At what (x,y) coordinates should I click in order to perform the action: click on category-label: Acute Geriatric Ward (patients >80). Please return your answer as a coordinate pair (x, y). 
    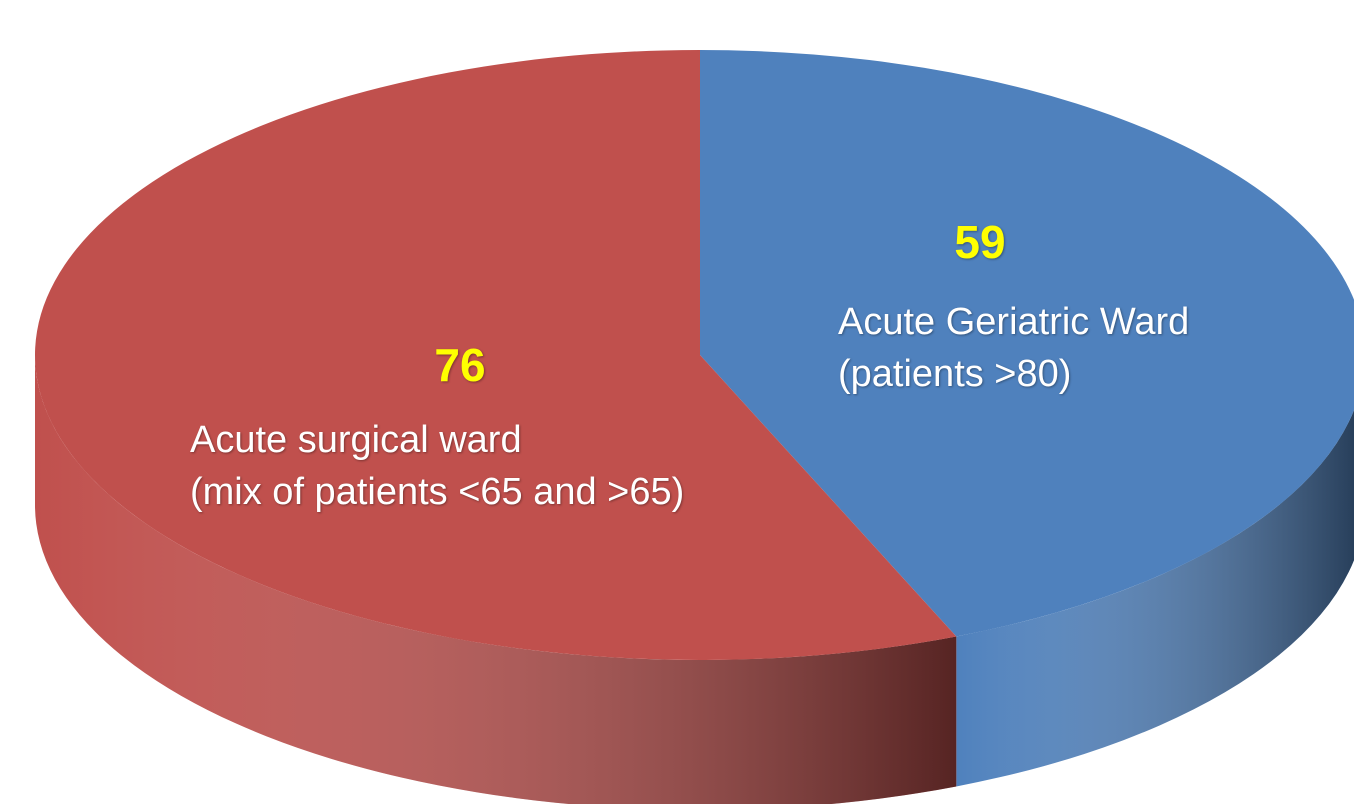
    Looking at the image, I should click on (1014, 348).